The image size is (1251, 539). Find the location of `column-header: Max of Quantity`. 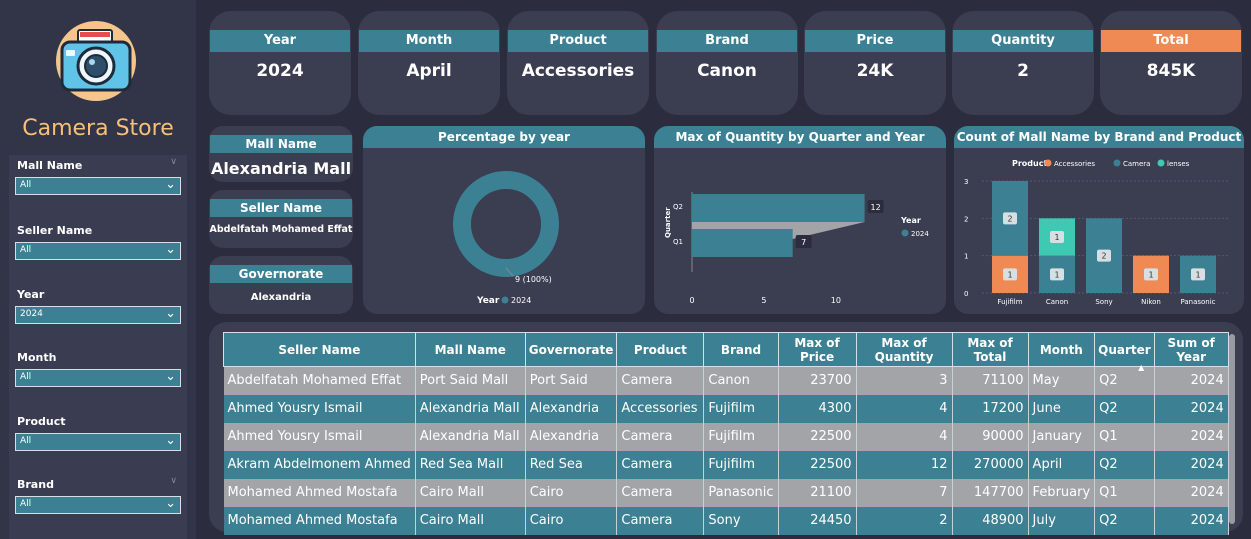

column-header: Max of Quantity is located at coordinates (904, 349).